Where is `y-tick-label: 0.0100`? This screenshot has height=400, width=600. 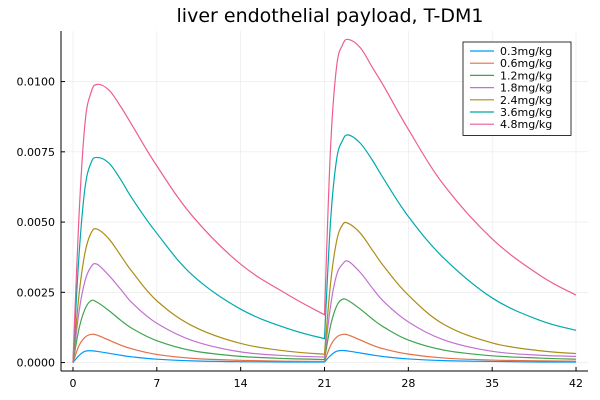 y-tick-label: 0.0100 is located at coordinates (36, 82).